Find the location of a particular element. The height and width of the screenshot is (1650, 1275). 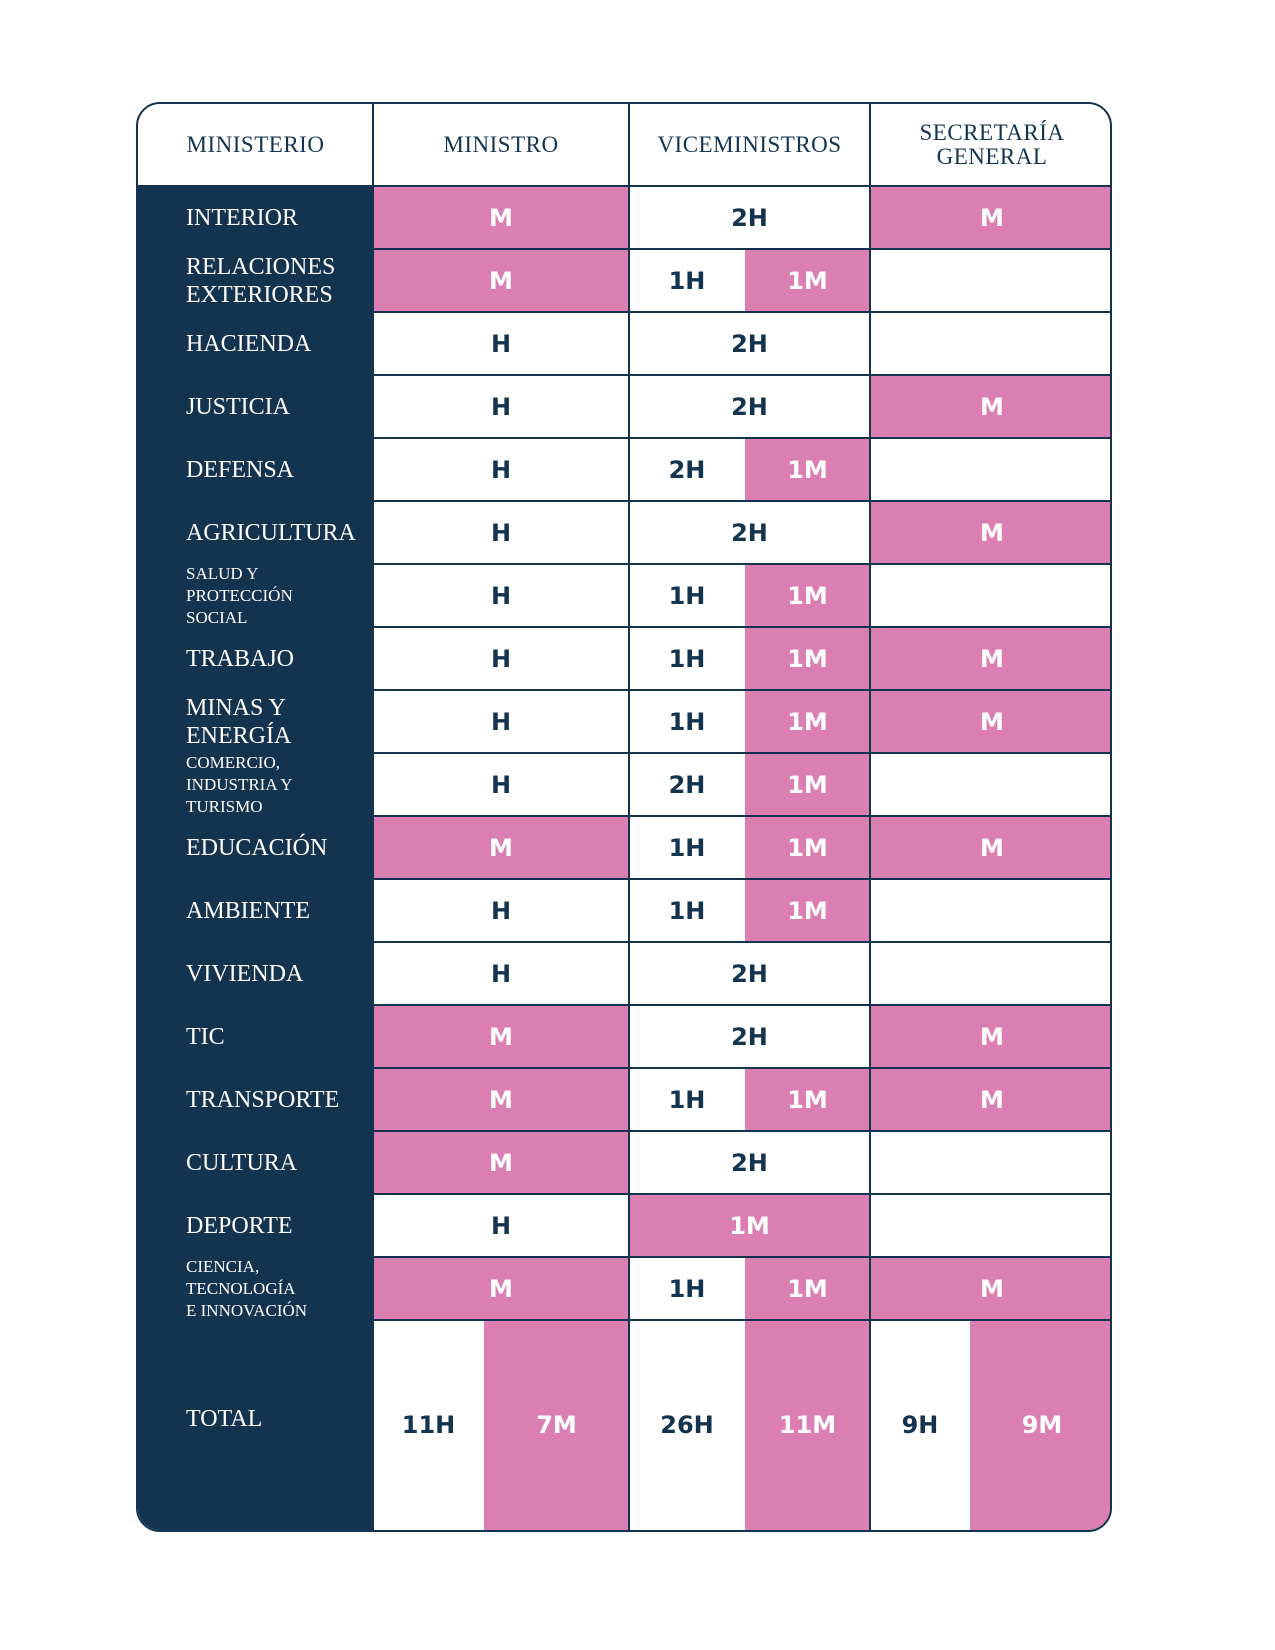

viceministros-cell: 1M is located at coordinates (749, 1225).